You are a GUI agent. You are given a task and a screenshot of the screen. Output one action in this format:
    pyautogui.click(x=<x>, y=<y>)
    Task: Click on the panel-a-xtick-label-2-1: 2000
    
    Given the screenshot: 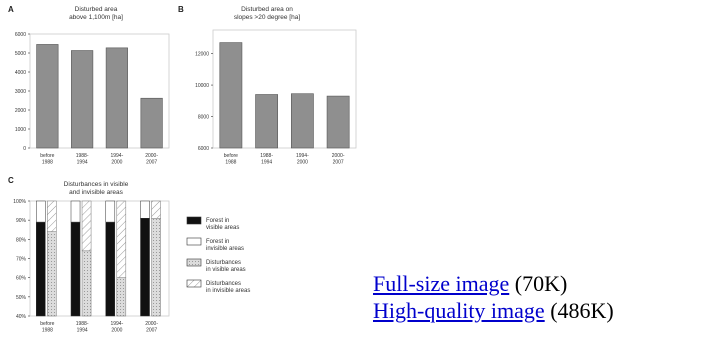 What is the action you would take?
    pyautogui.click(x=116, y=163)
    